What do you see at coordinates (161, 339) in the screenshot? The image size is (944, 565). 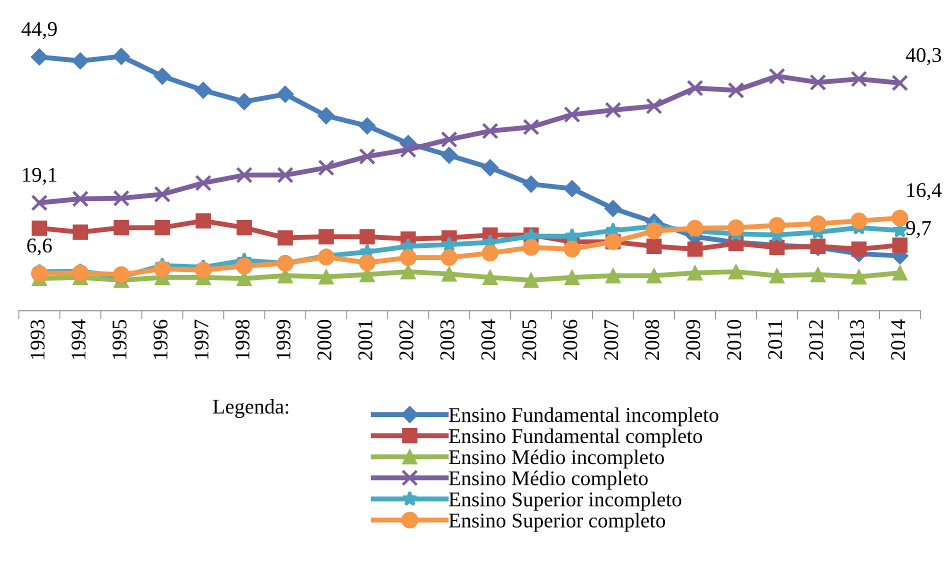 I see `x-tick-label: 1996` at bounding box center [161, 339].